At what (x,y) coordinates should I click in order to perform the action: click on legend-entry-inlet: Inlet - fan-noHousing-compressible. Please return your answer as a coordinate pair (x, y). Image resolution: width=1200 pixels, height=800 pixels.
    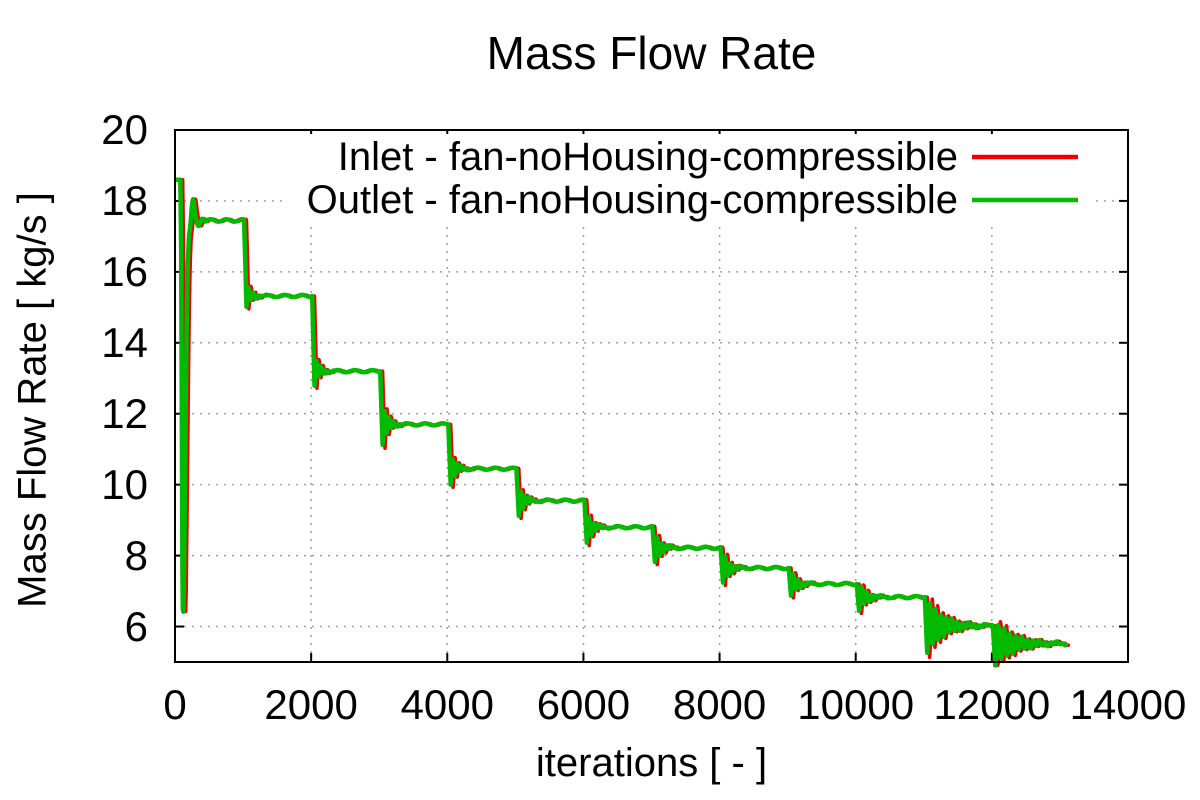
    Looking at the image, I should click on (647, 157).